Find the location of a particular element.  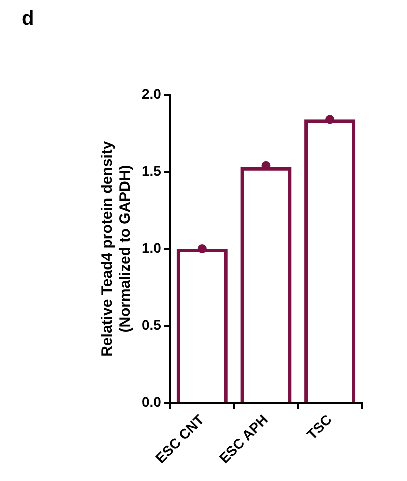

text: d is located at coordinates (28, 19).